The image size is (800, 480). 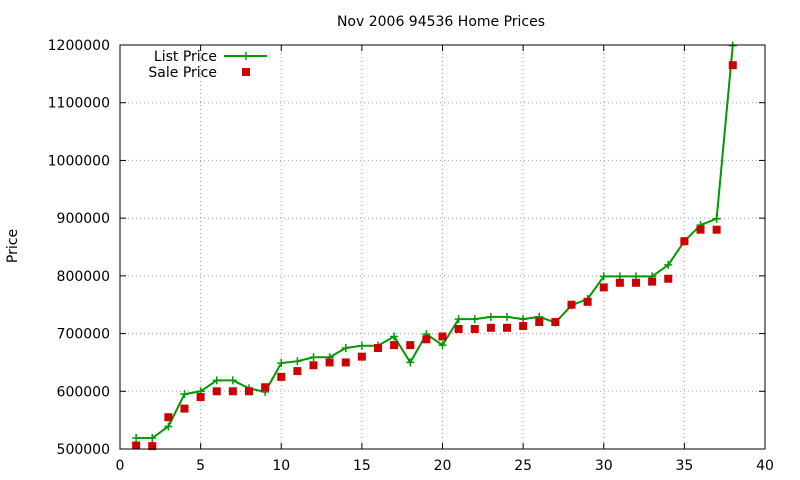 What do you see at coordinates (120, 466) in the screenshot?
I see `x-tick-label: 0` at bounding box center [120, 466].